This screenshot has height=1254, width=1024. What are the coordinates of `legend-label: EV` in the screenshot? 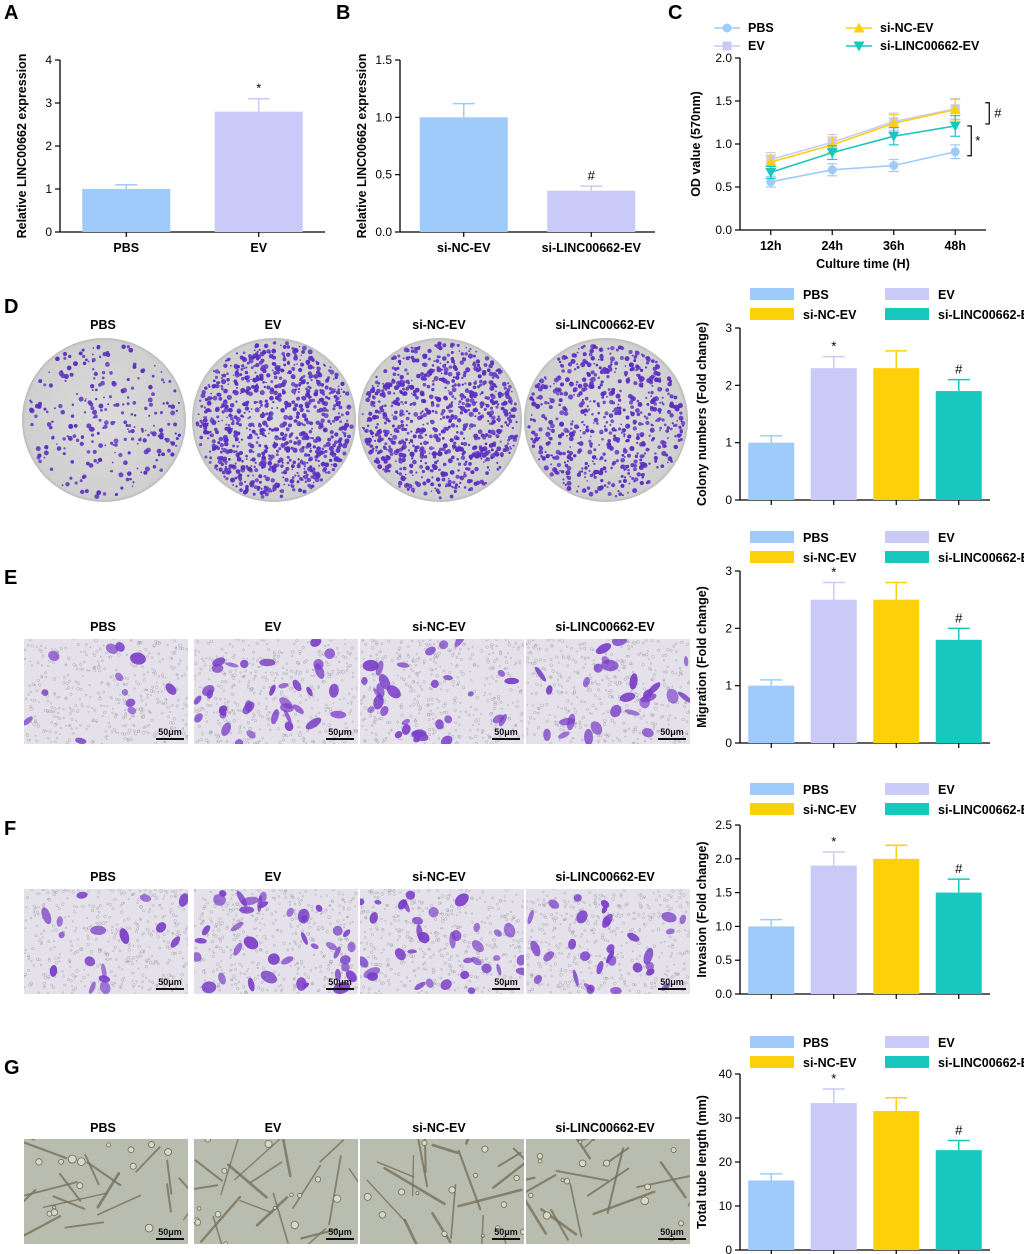 It's located at (946, 538).